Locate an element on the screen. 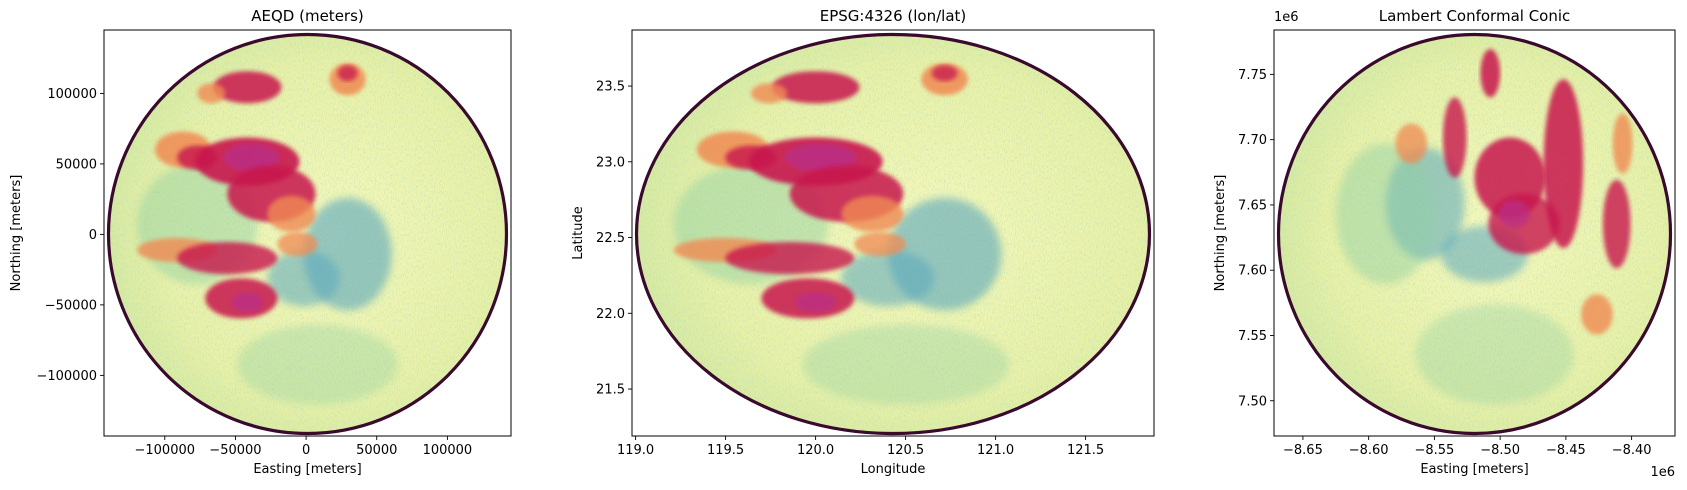 This screenshot has height=490, width=1687. y-tick-label: 7.55 is located at coordinates (1252, 336).